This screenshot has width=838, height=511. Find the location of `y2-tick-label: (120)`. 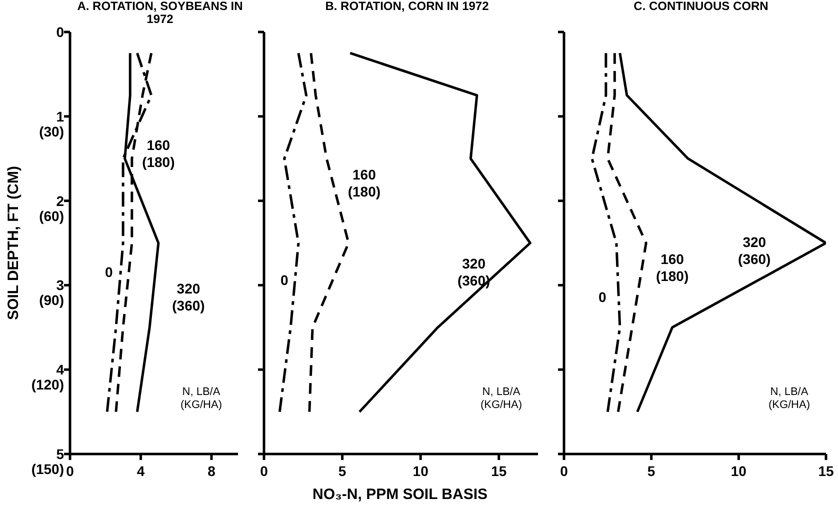

y2-tick-label: (120) is located at coordinates (47, 384).